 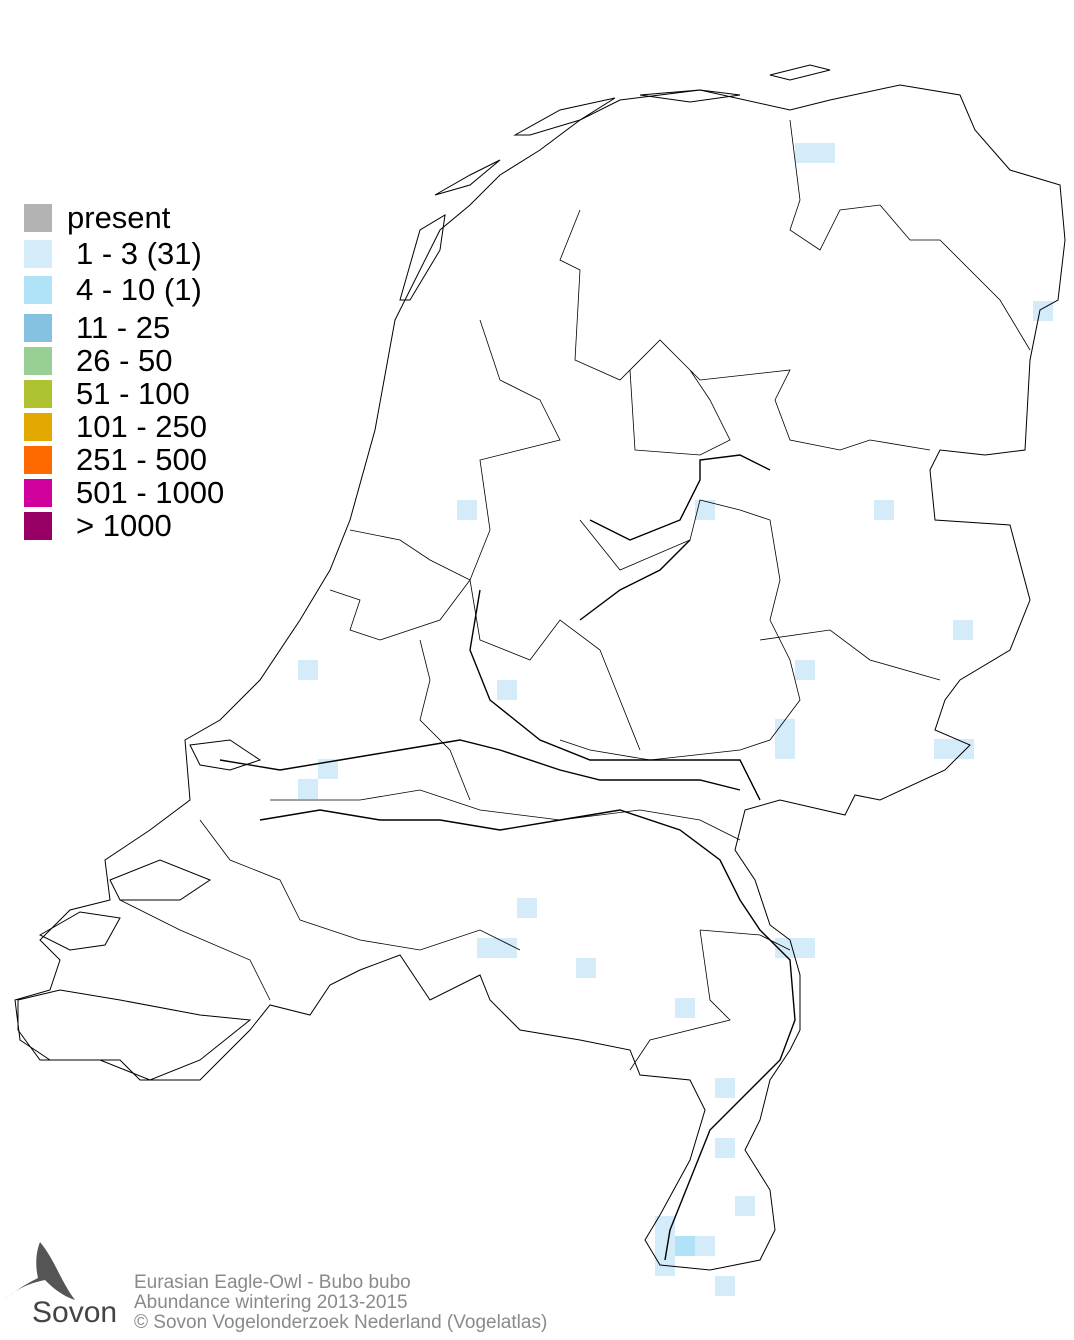 I want to click on sovon-swallow-logo, so click(x=38, y=1272).